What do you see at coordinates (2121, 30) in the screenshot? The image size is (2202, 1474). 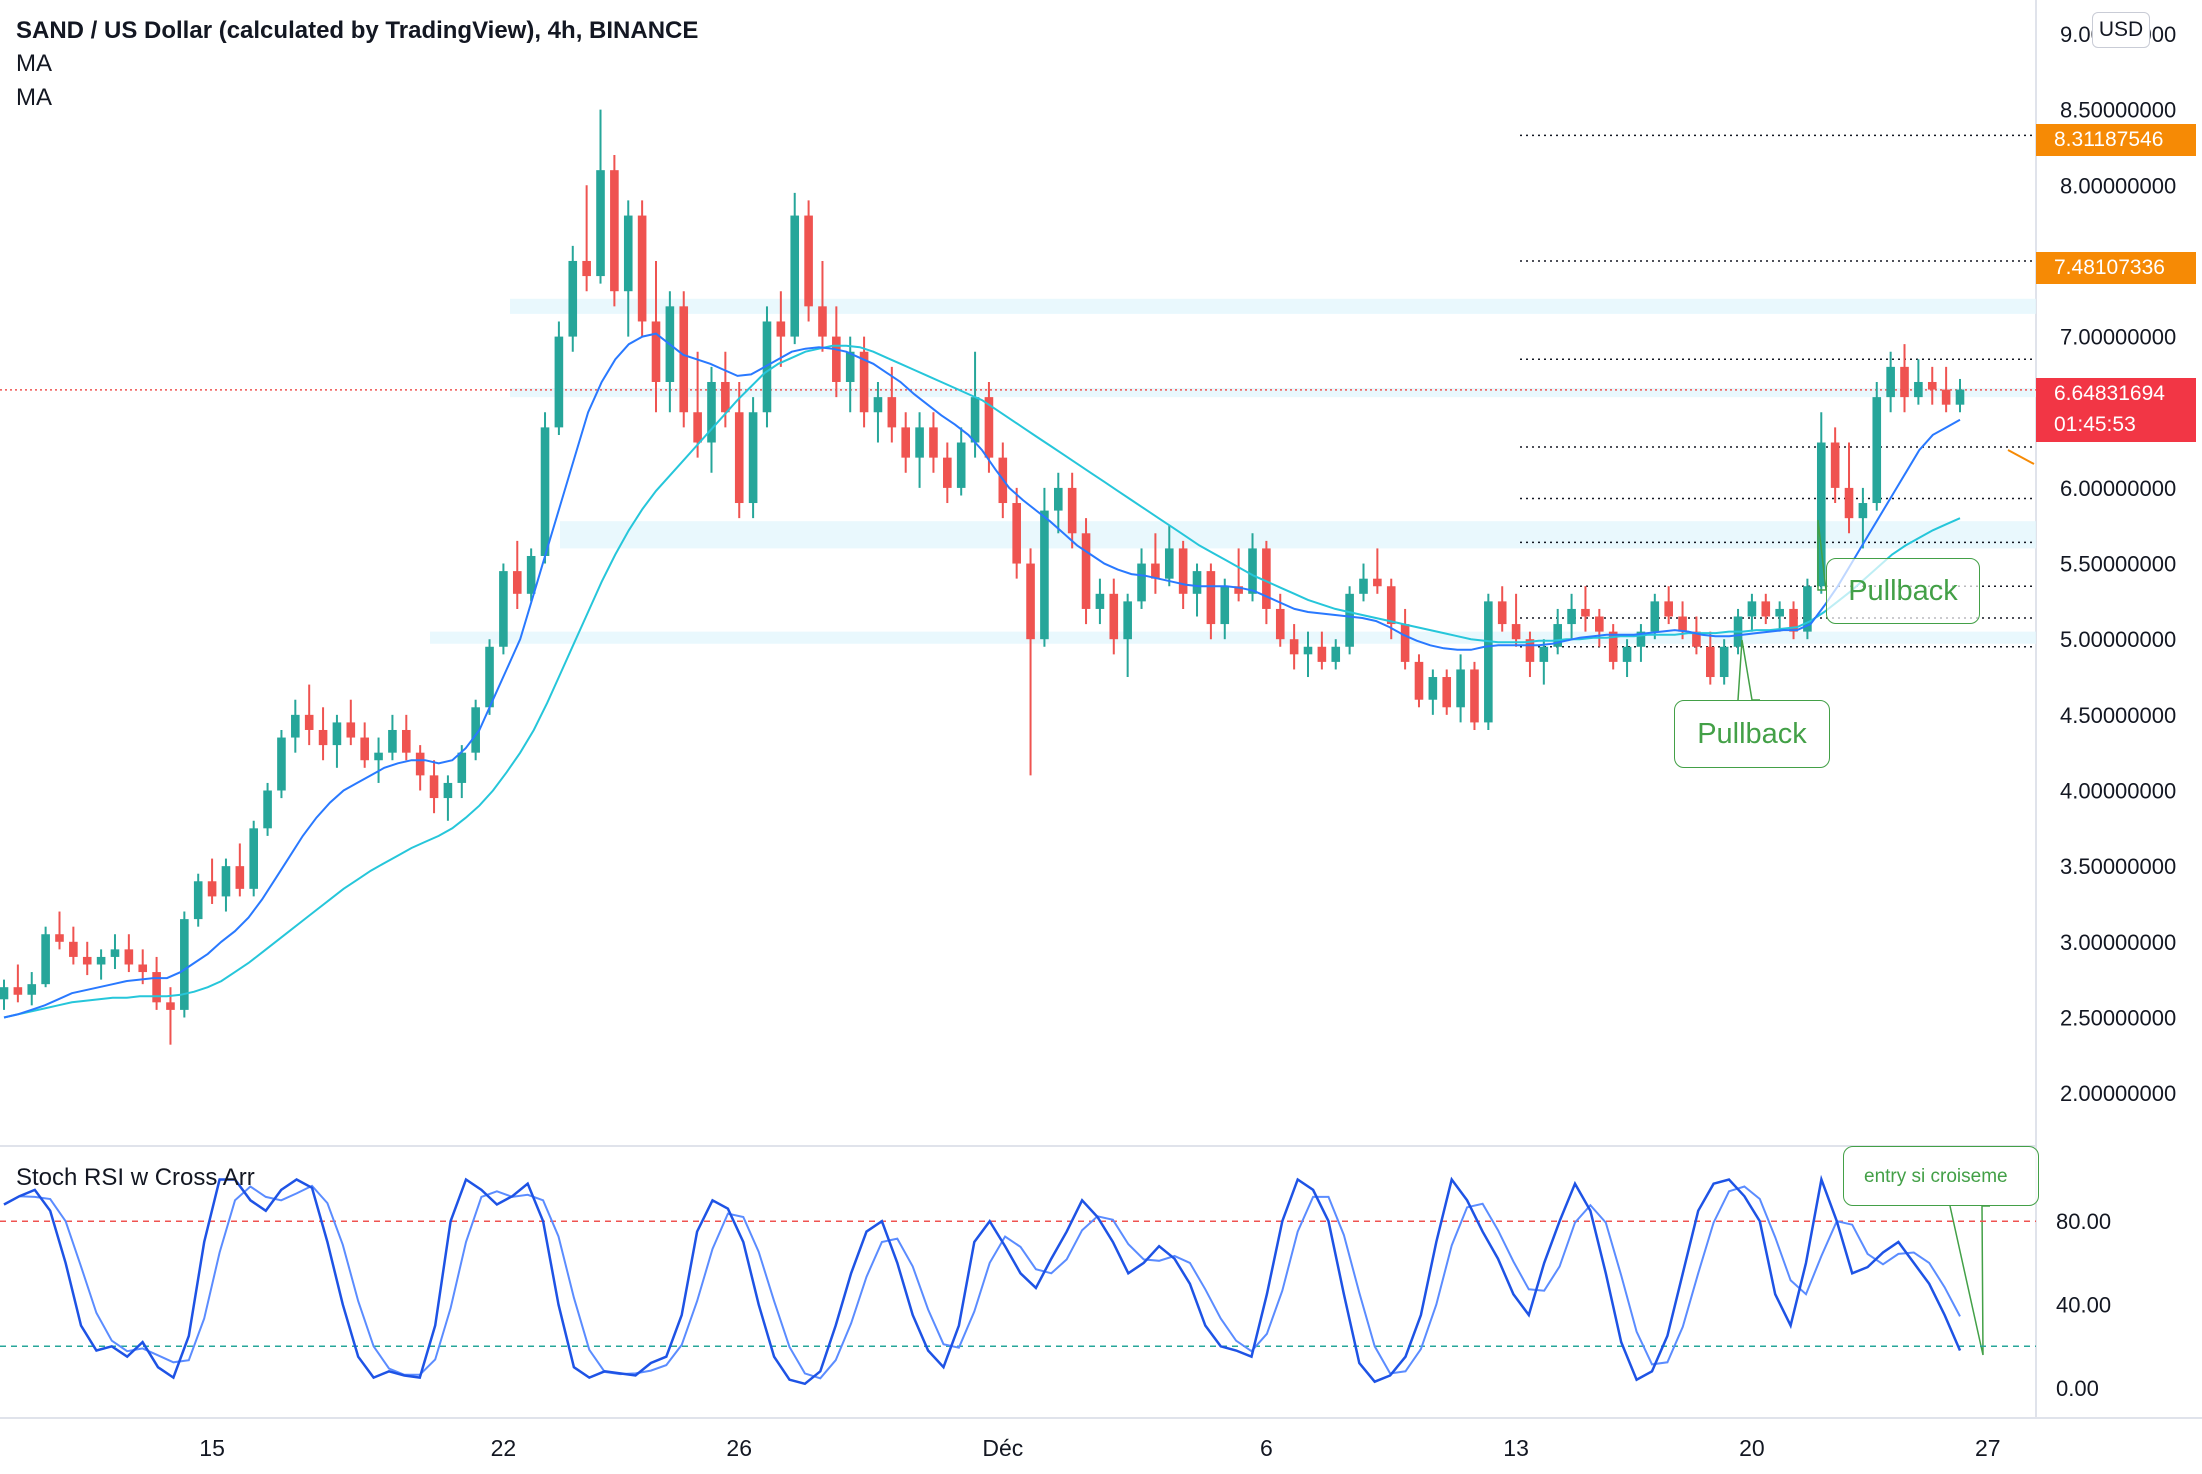 I see `currency-button: USD` at bounding box center [2121, 30].